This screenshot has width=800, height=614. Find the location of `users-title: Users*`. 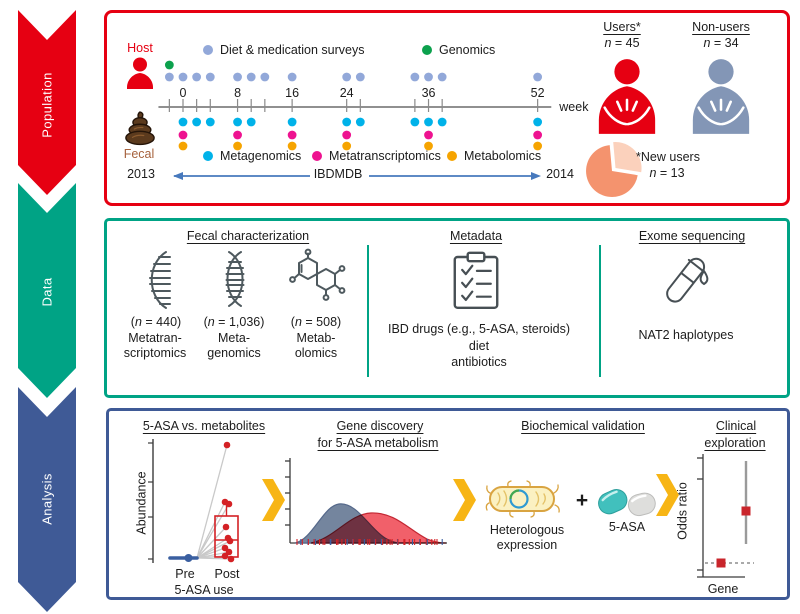

users-title: Users* is located at coordinates (622, 27).